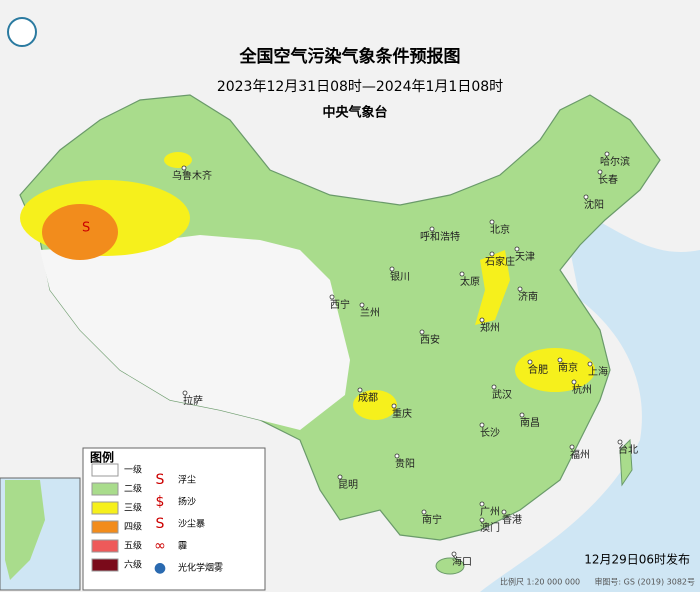 The width and height of the screenshot is (700, 592). Describe the element at coordinates (615, 161) in the screenshot. I see `city-name: 哈尔滨` at that location.